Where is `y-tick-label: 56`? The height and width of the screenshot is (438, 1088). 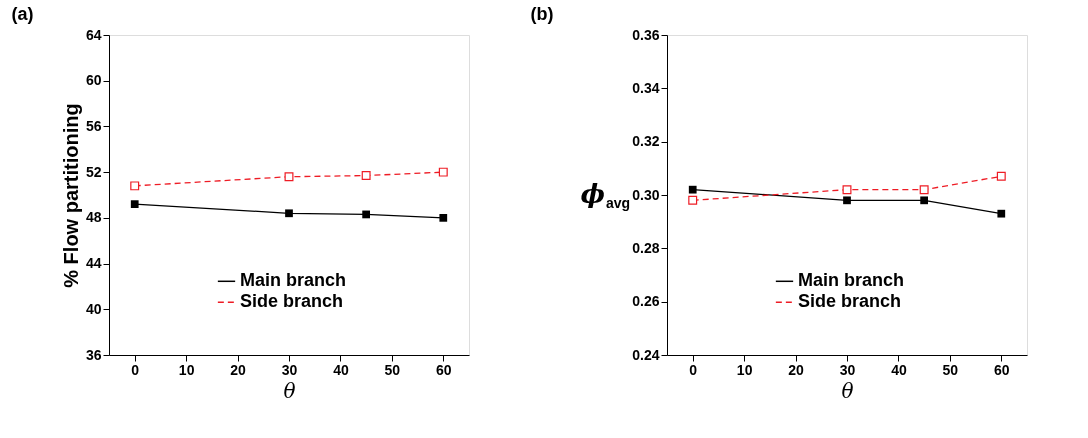 y-tick-label: 56 is located at coordinates (93, 125).